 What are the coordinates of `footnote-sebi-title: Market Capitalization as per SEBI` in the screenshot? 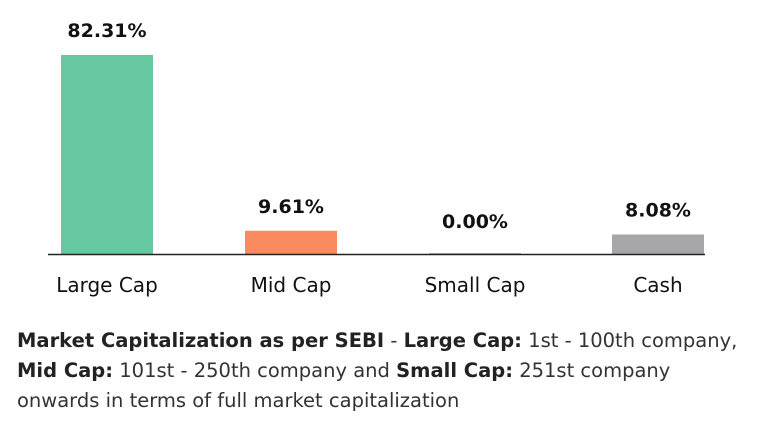 It's located at (201, 340).